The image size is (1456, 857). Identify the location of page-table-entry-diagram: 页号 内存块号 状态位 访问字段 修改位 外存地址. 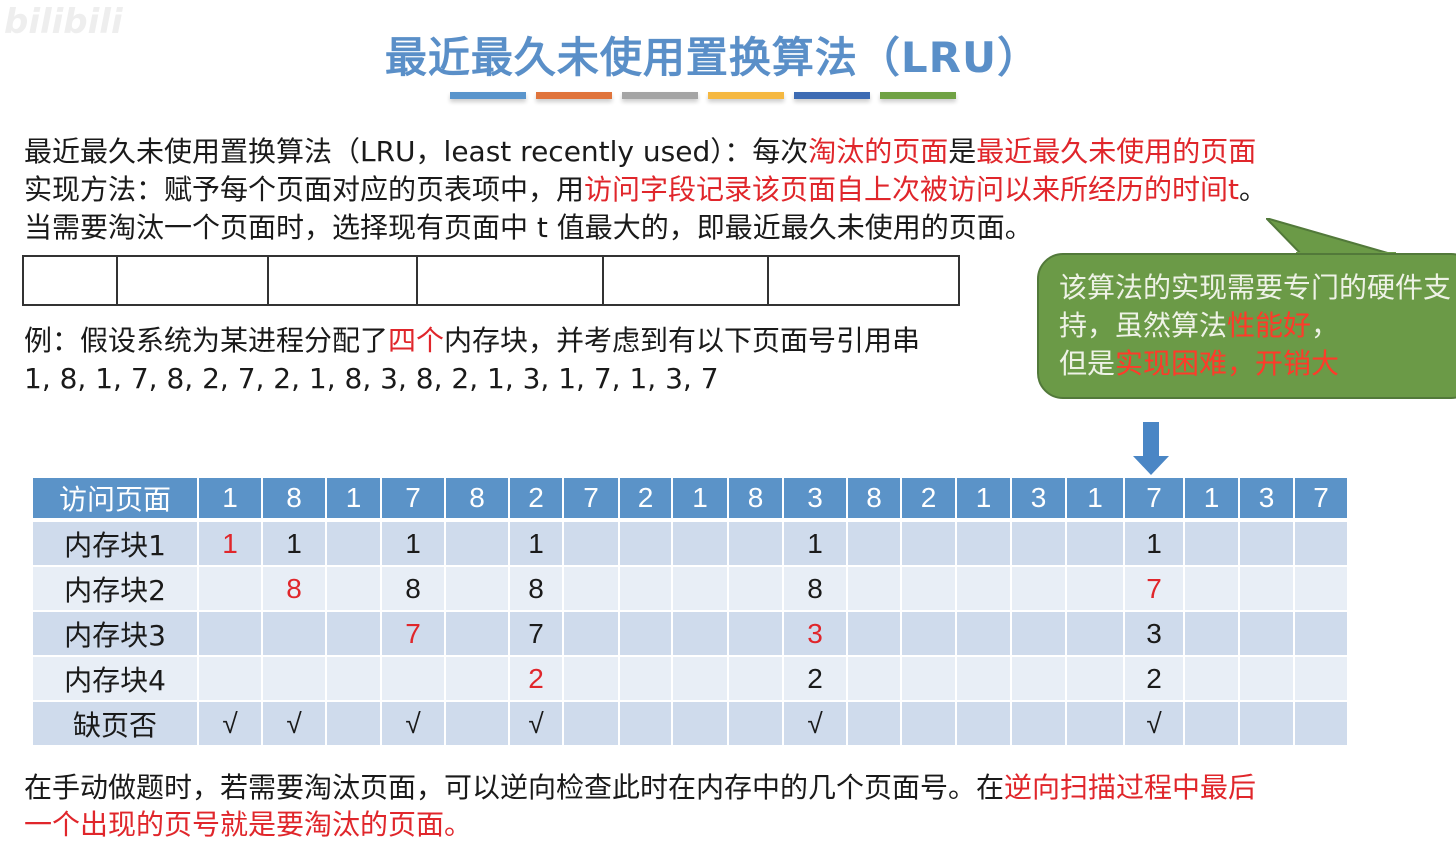
(491, 280).